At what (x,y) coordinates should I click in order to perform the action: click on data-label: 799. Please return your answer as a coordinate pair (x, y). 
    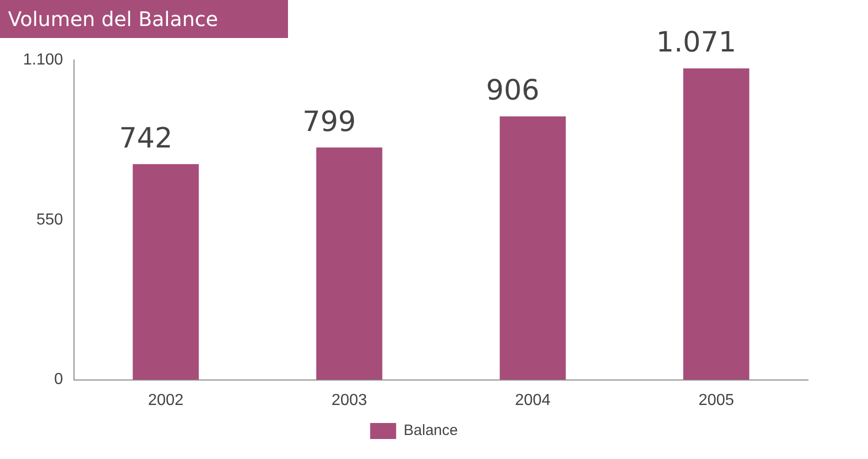
    Looking at the image, I should click on (329, 121).